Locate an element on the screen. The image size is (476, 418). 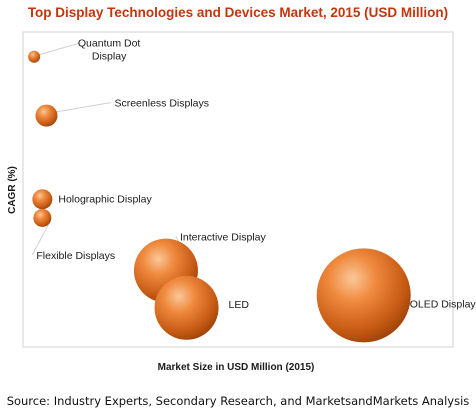
label-oled-display: OLED Display is located at coordinates (443, 304).